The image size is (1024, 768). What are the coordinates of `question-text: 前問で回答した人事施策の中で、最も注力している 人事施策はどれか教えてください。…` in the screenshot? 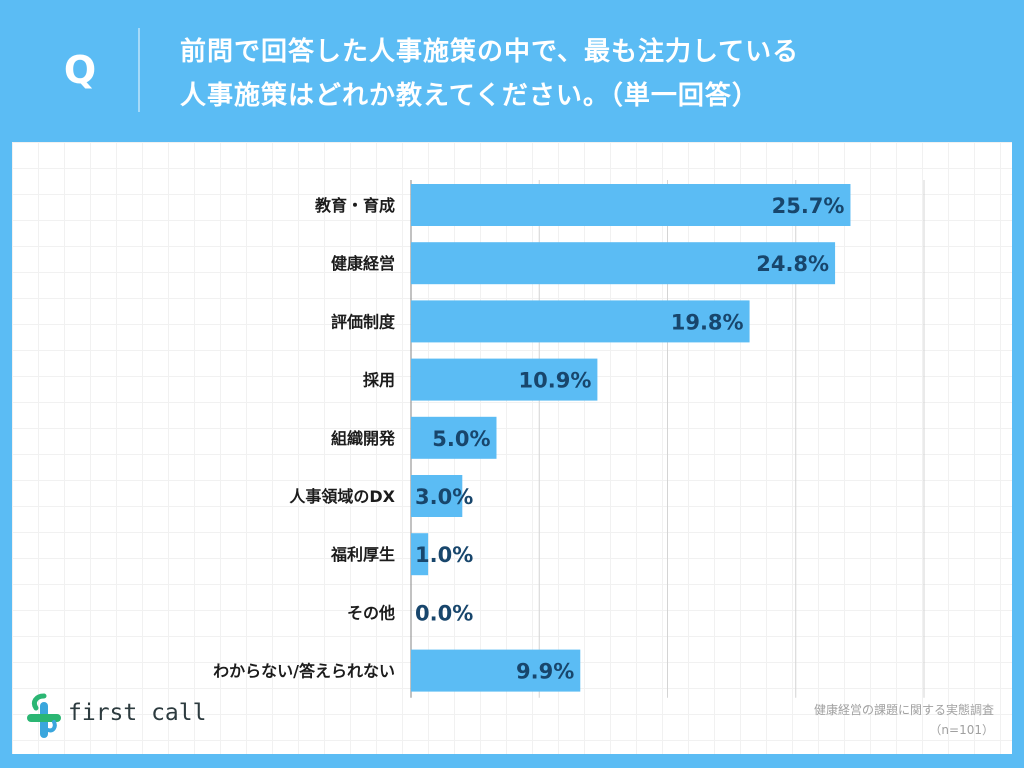 It's located at (580, 74).